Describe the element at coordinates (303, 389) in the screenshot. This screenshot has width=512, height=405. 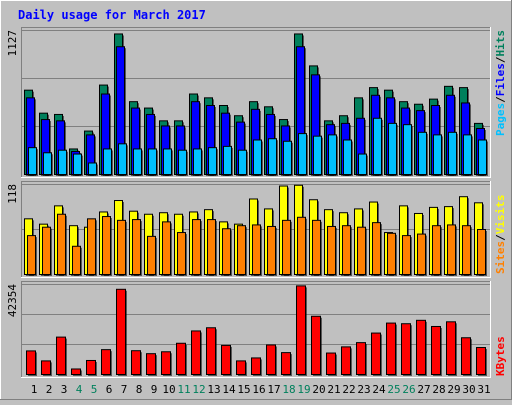
I see `day-label-19: 19` at that location.